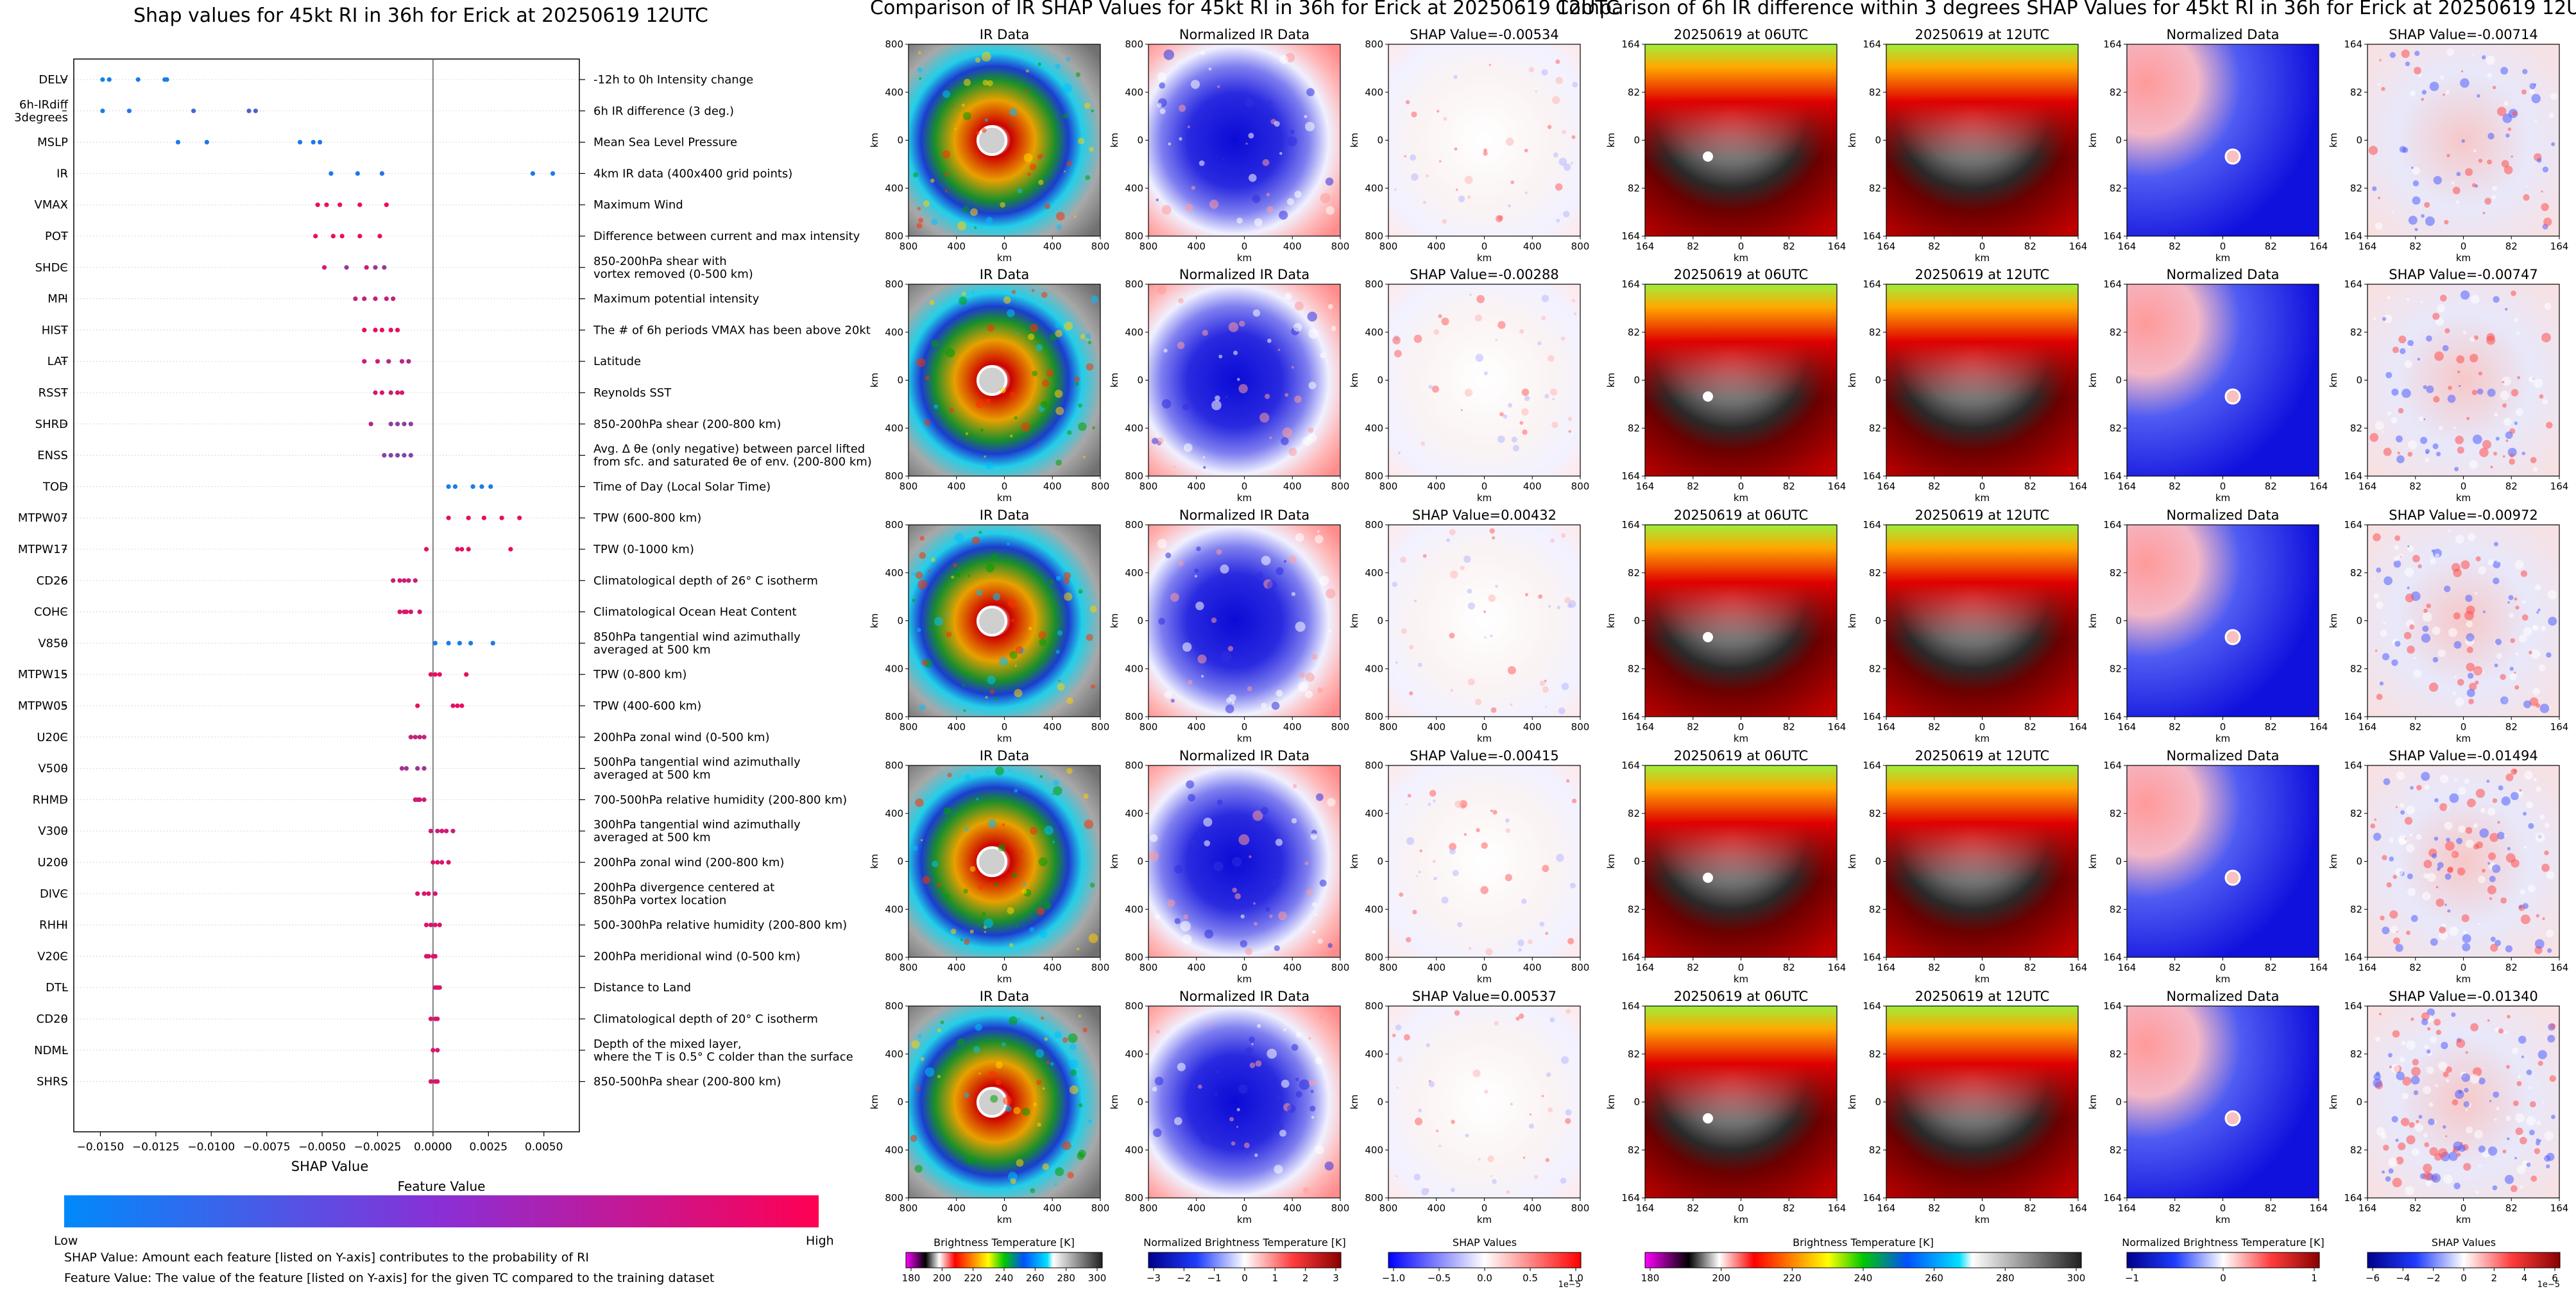 The height and width of the screenshot is (1289, 2576). Describe the element at coordinates (1741, 621) in the screenshot. I see `cold-top-band` at that location.